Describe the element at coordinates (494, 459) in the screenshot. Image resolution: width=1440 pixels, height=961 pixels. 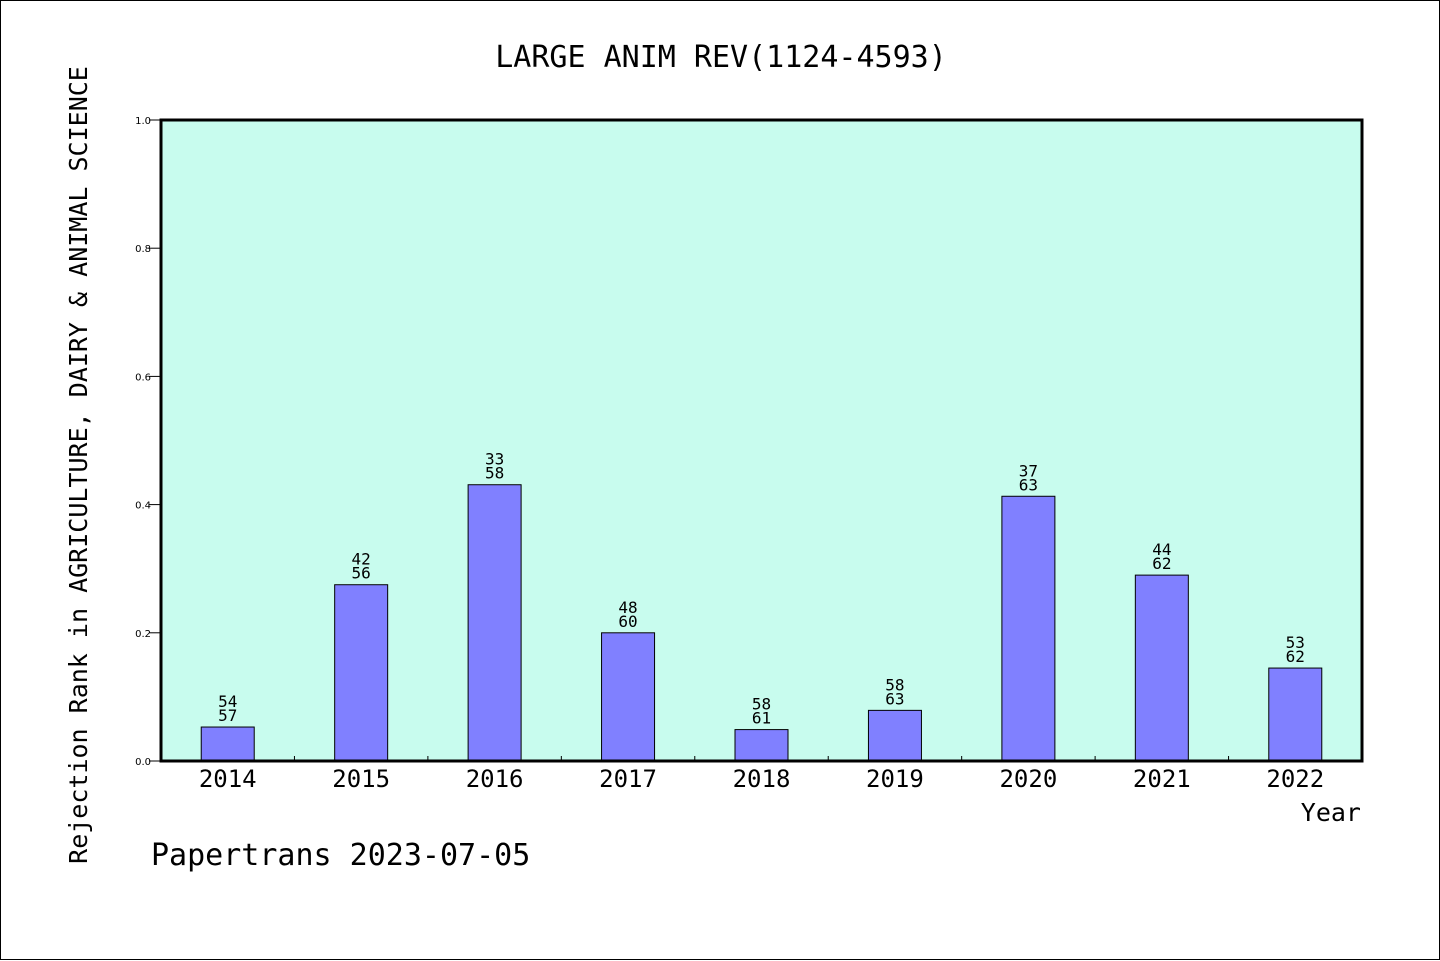
I see `bar-rank-label: 33` at that location.